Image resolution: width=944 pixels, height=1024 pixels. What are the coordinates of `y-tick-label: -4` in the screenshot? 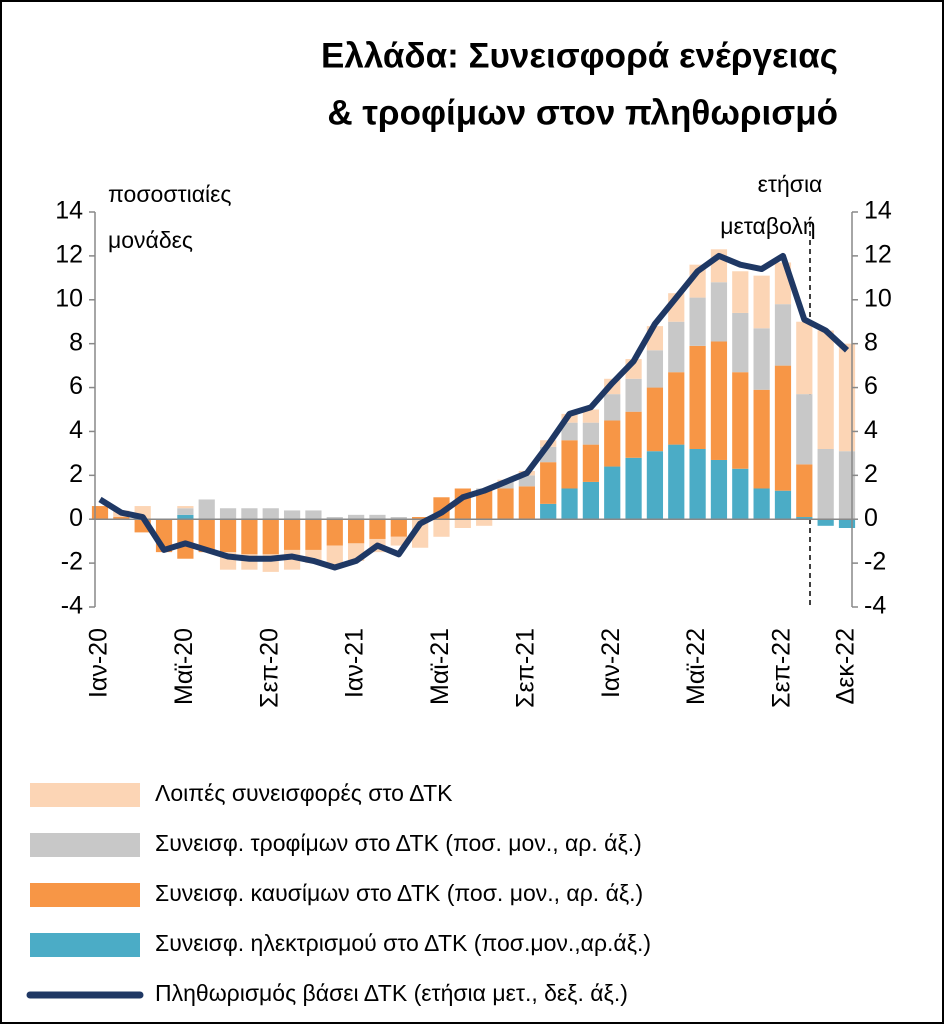 It's located at (72, 606).